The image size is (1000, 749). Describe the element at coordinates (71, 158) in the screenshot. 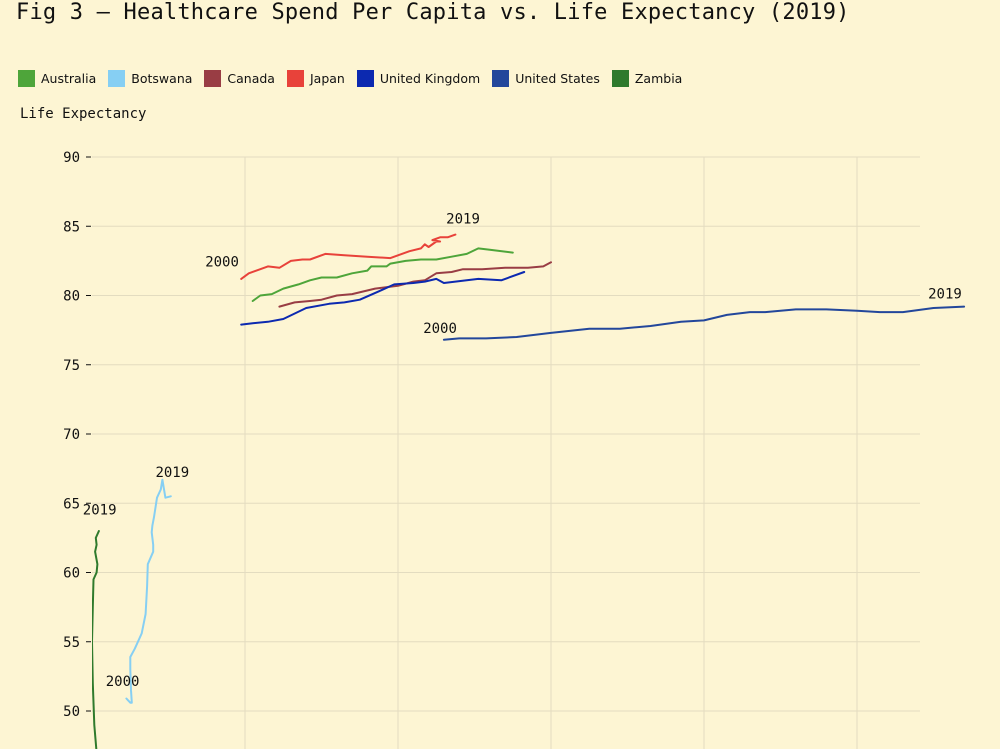

I see `y-tick-label: 90` at that location.